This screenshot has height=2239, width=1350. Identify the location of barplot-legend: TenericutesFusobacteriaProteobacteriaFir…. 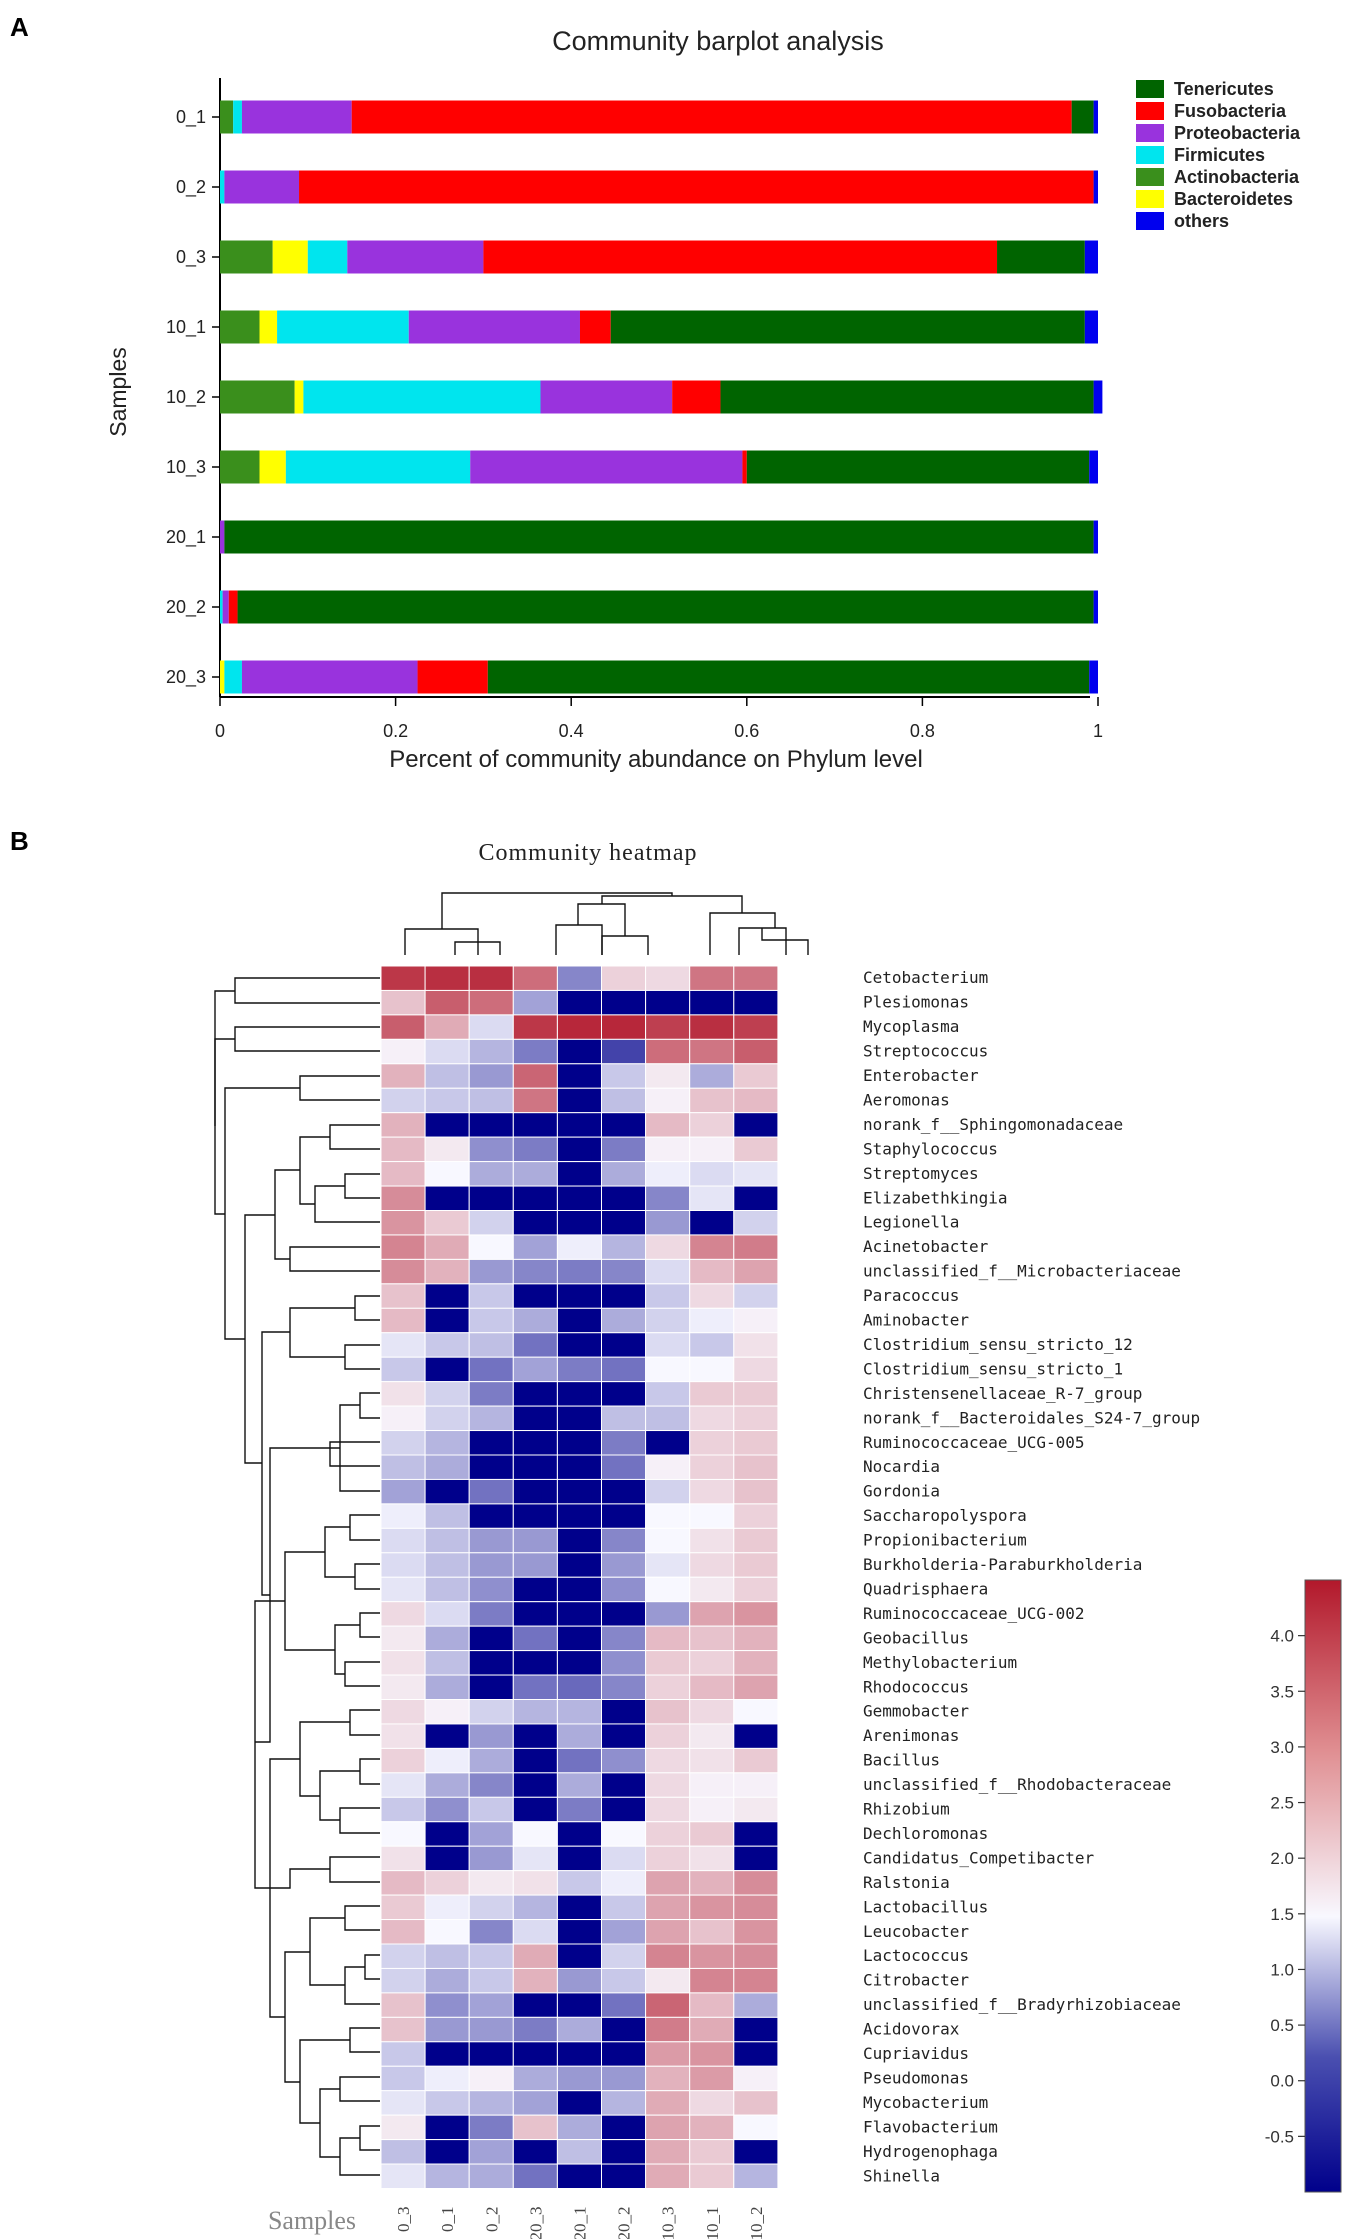
(1218, 155).